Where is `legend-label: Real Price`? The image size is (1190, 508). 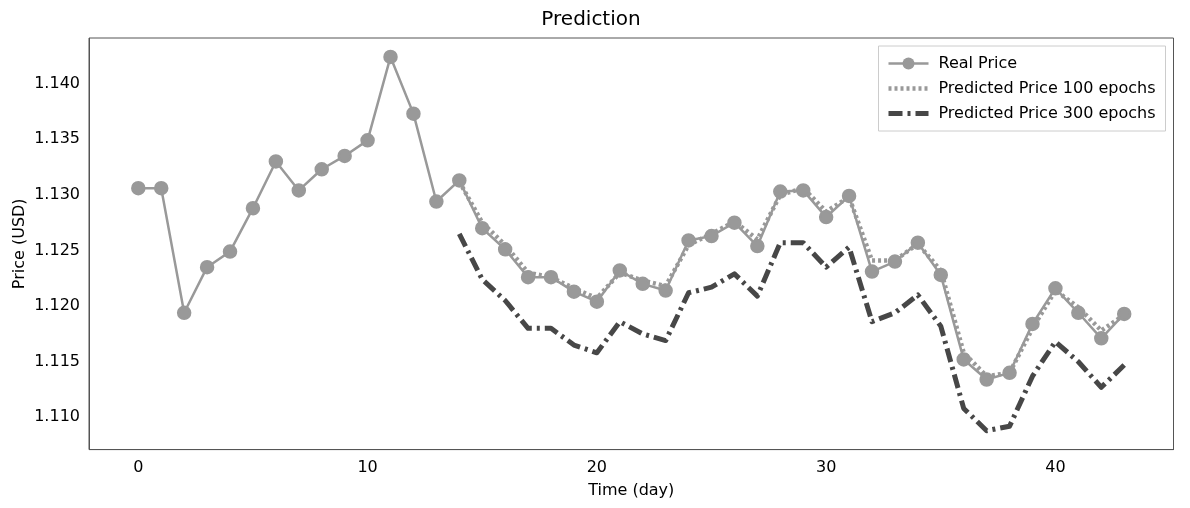 legend-label: Real Price is located at coordinates (978, 62).